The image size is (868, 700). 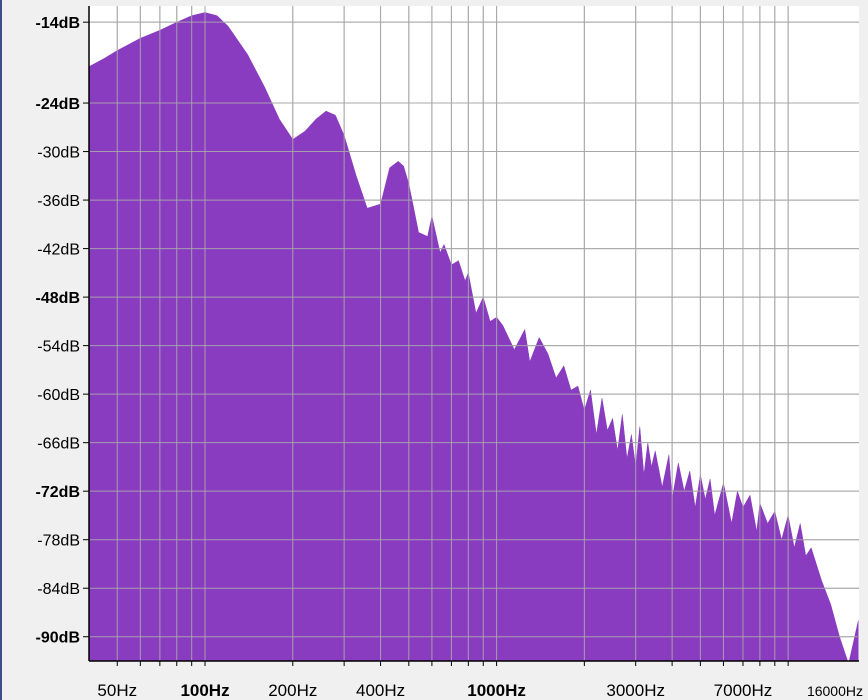 What do you see at coordinates (743, 690) in the screenshot?
I see `x-tick-label: 7000Hz` at bounding box center [743, 690].